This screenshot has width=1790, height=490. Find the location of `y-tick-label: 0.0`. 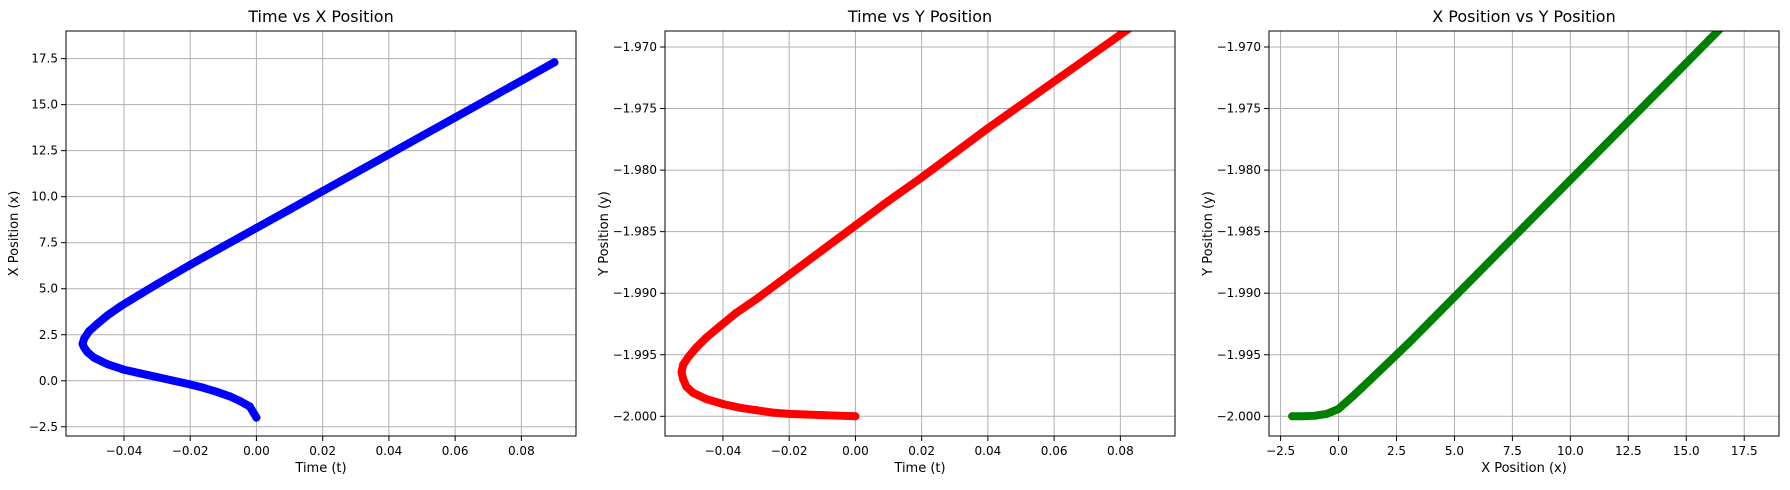

y-tick-label: 0.0 is located at coordinates (48, 381).